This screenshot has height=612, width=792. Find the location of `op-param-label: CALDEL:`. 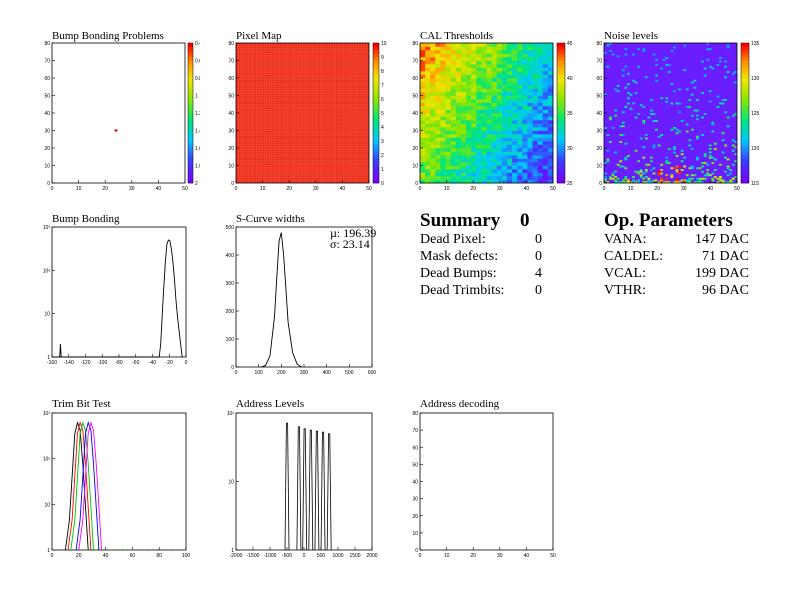

op-param-label: CALDEL: is located at coordinates (634, 256).